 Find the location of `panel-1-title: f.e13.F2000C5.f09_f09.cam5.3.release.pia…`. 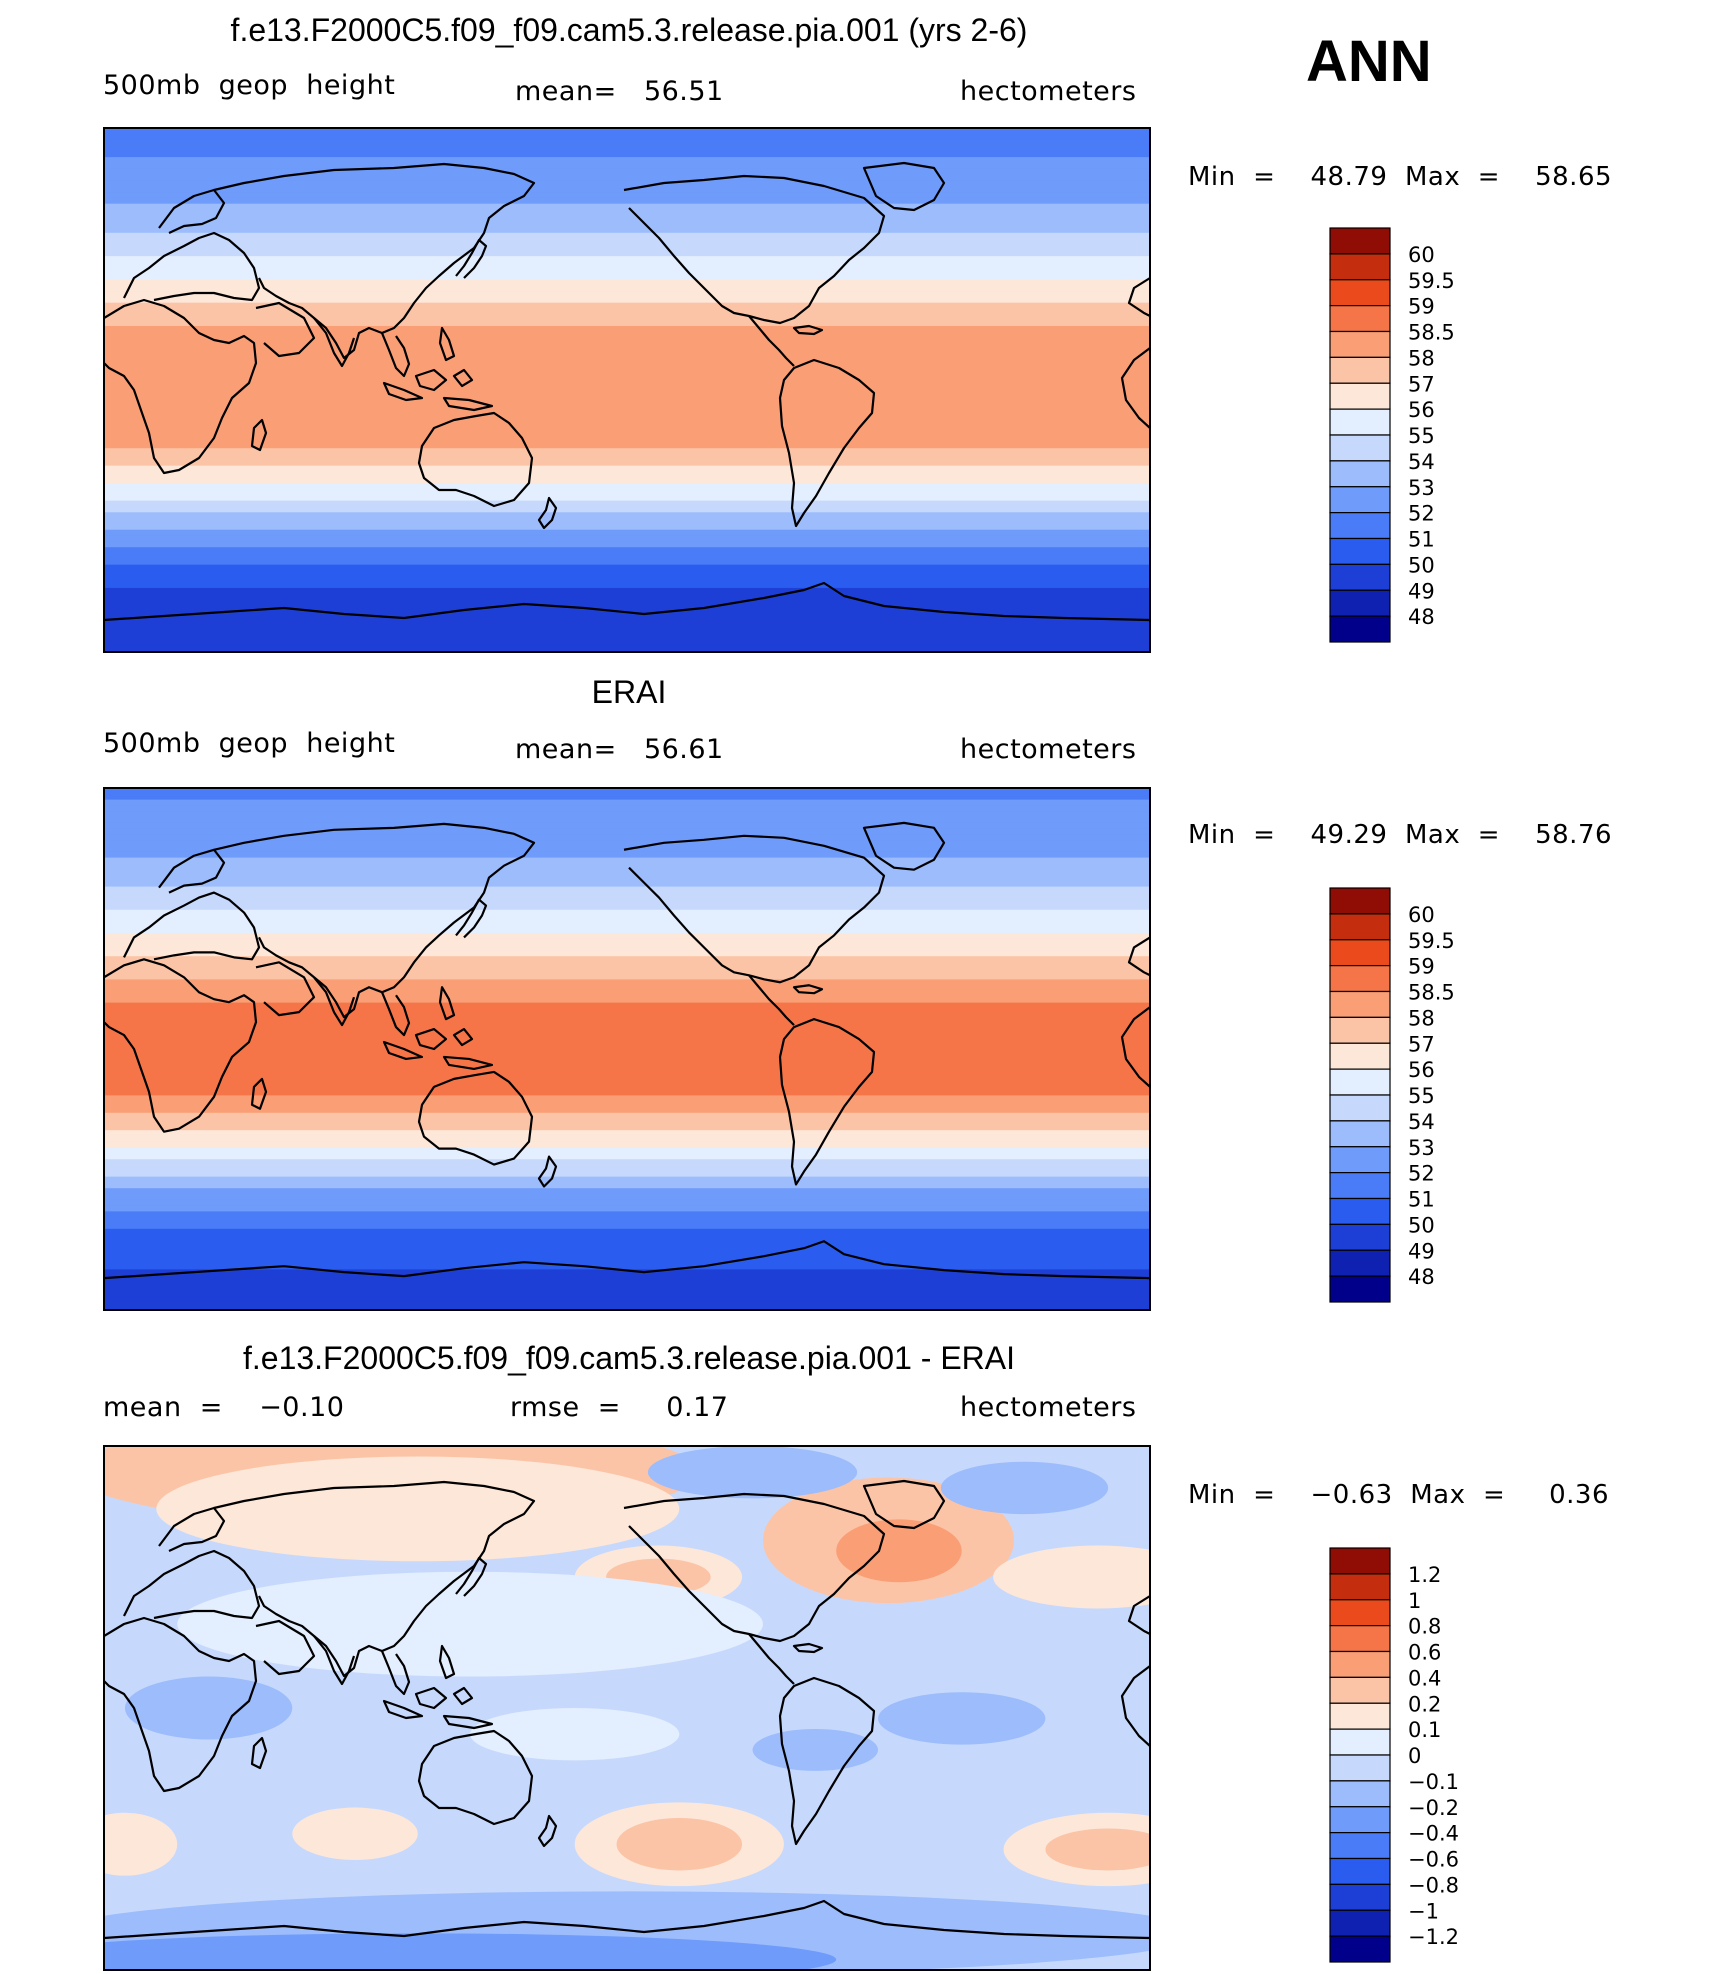

panel-1-title: f.e13.F2000C5.f09_f09.cam5.3.release.pia… is located at coordinates (629, 30).